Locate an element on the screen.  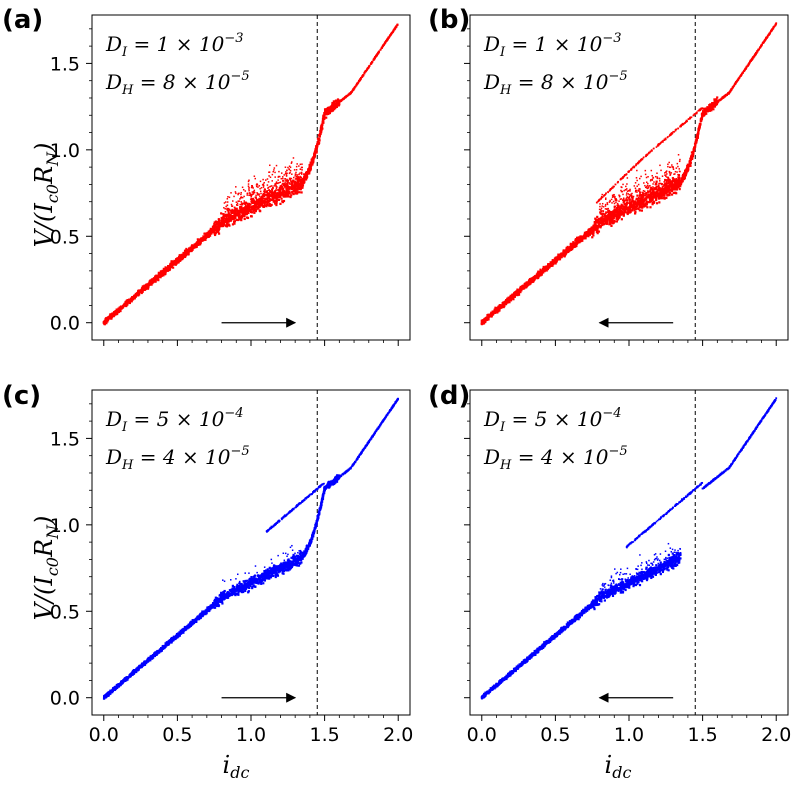
y-axis-label-top: V/(Ic0RN) is located at coordinates (46, 195).